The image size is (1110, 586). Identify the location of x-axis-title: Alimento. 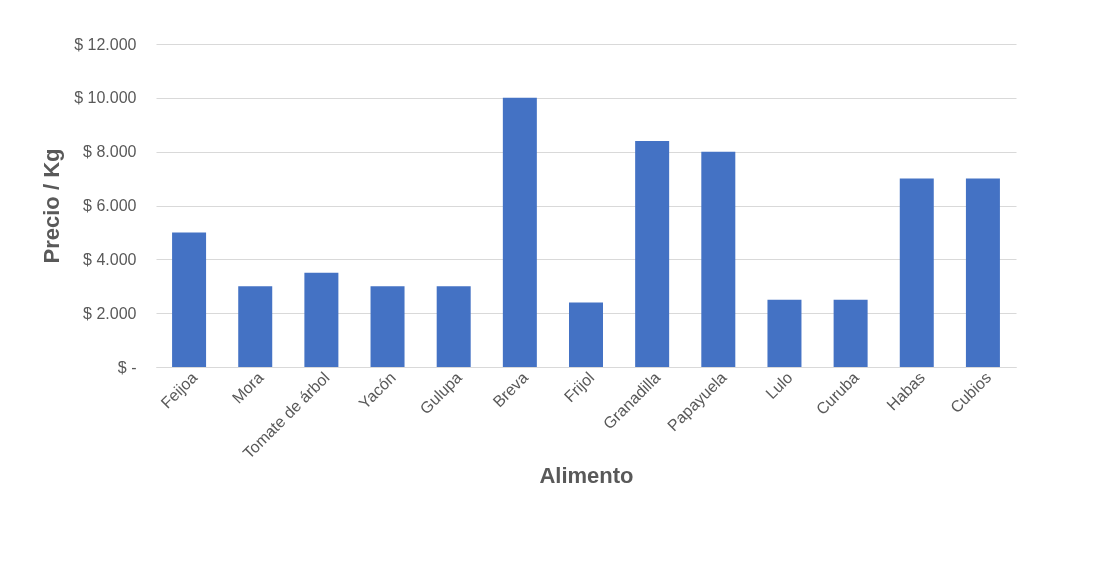
(586, 475).